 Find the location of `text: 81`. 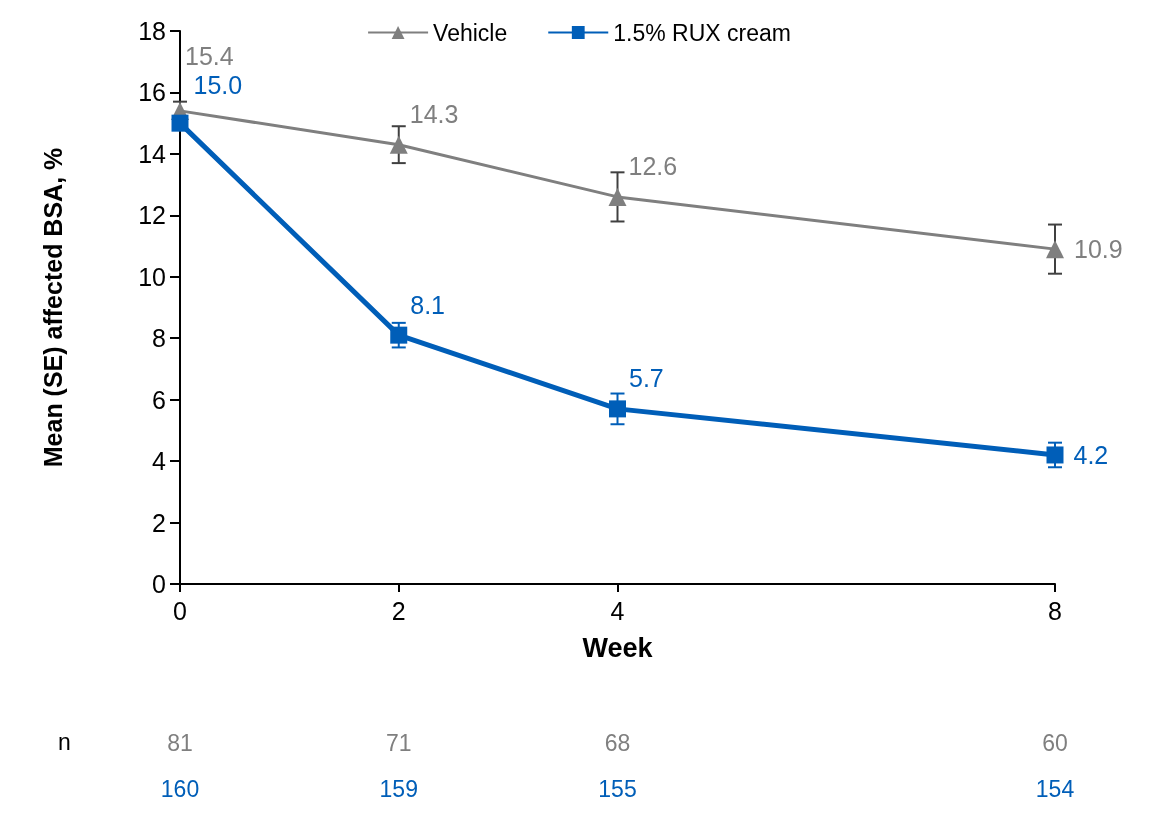

text: 81 is located at coordinates (180, 743).